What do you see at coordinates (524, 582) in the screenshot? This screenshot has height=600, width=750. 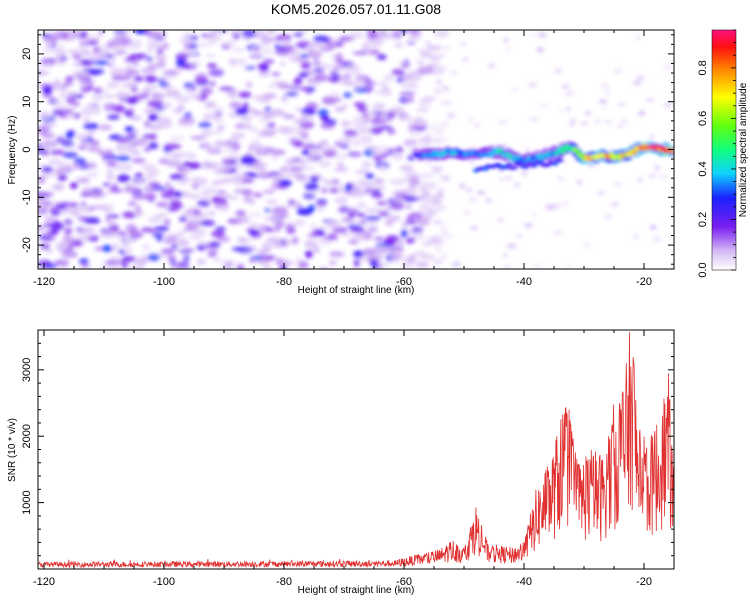 I see `snr-x-tick-label: -40` at bounding box center [524, 582].